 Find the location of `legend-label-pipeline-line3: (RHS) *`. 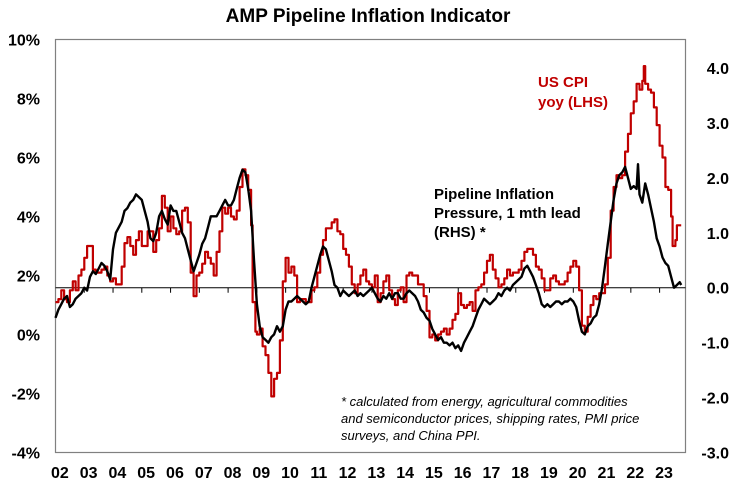

legend-label-pipeline-line3: (RHS) * is located at coordinates (460, 232).